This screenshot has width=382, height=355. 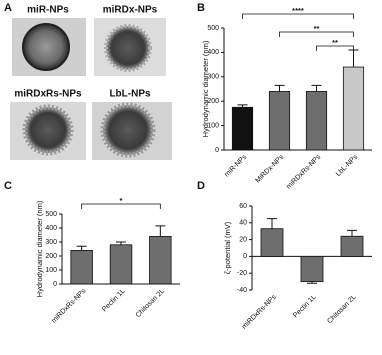 I want to click on y-tick-label: -20, so click(x=242, y=273).